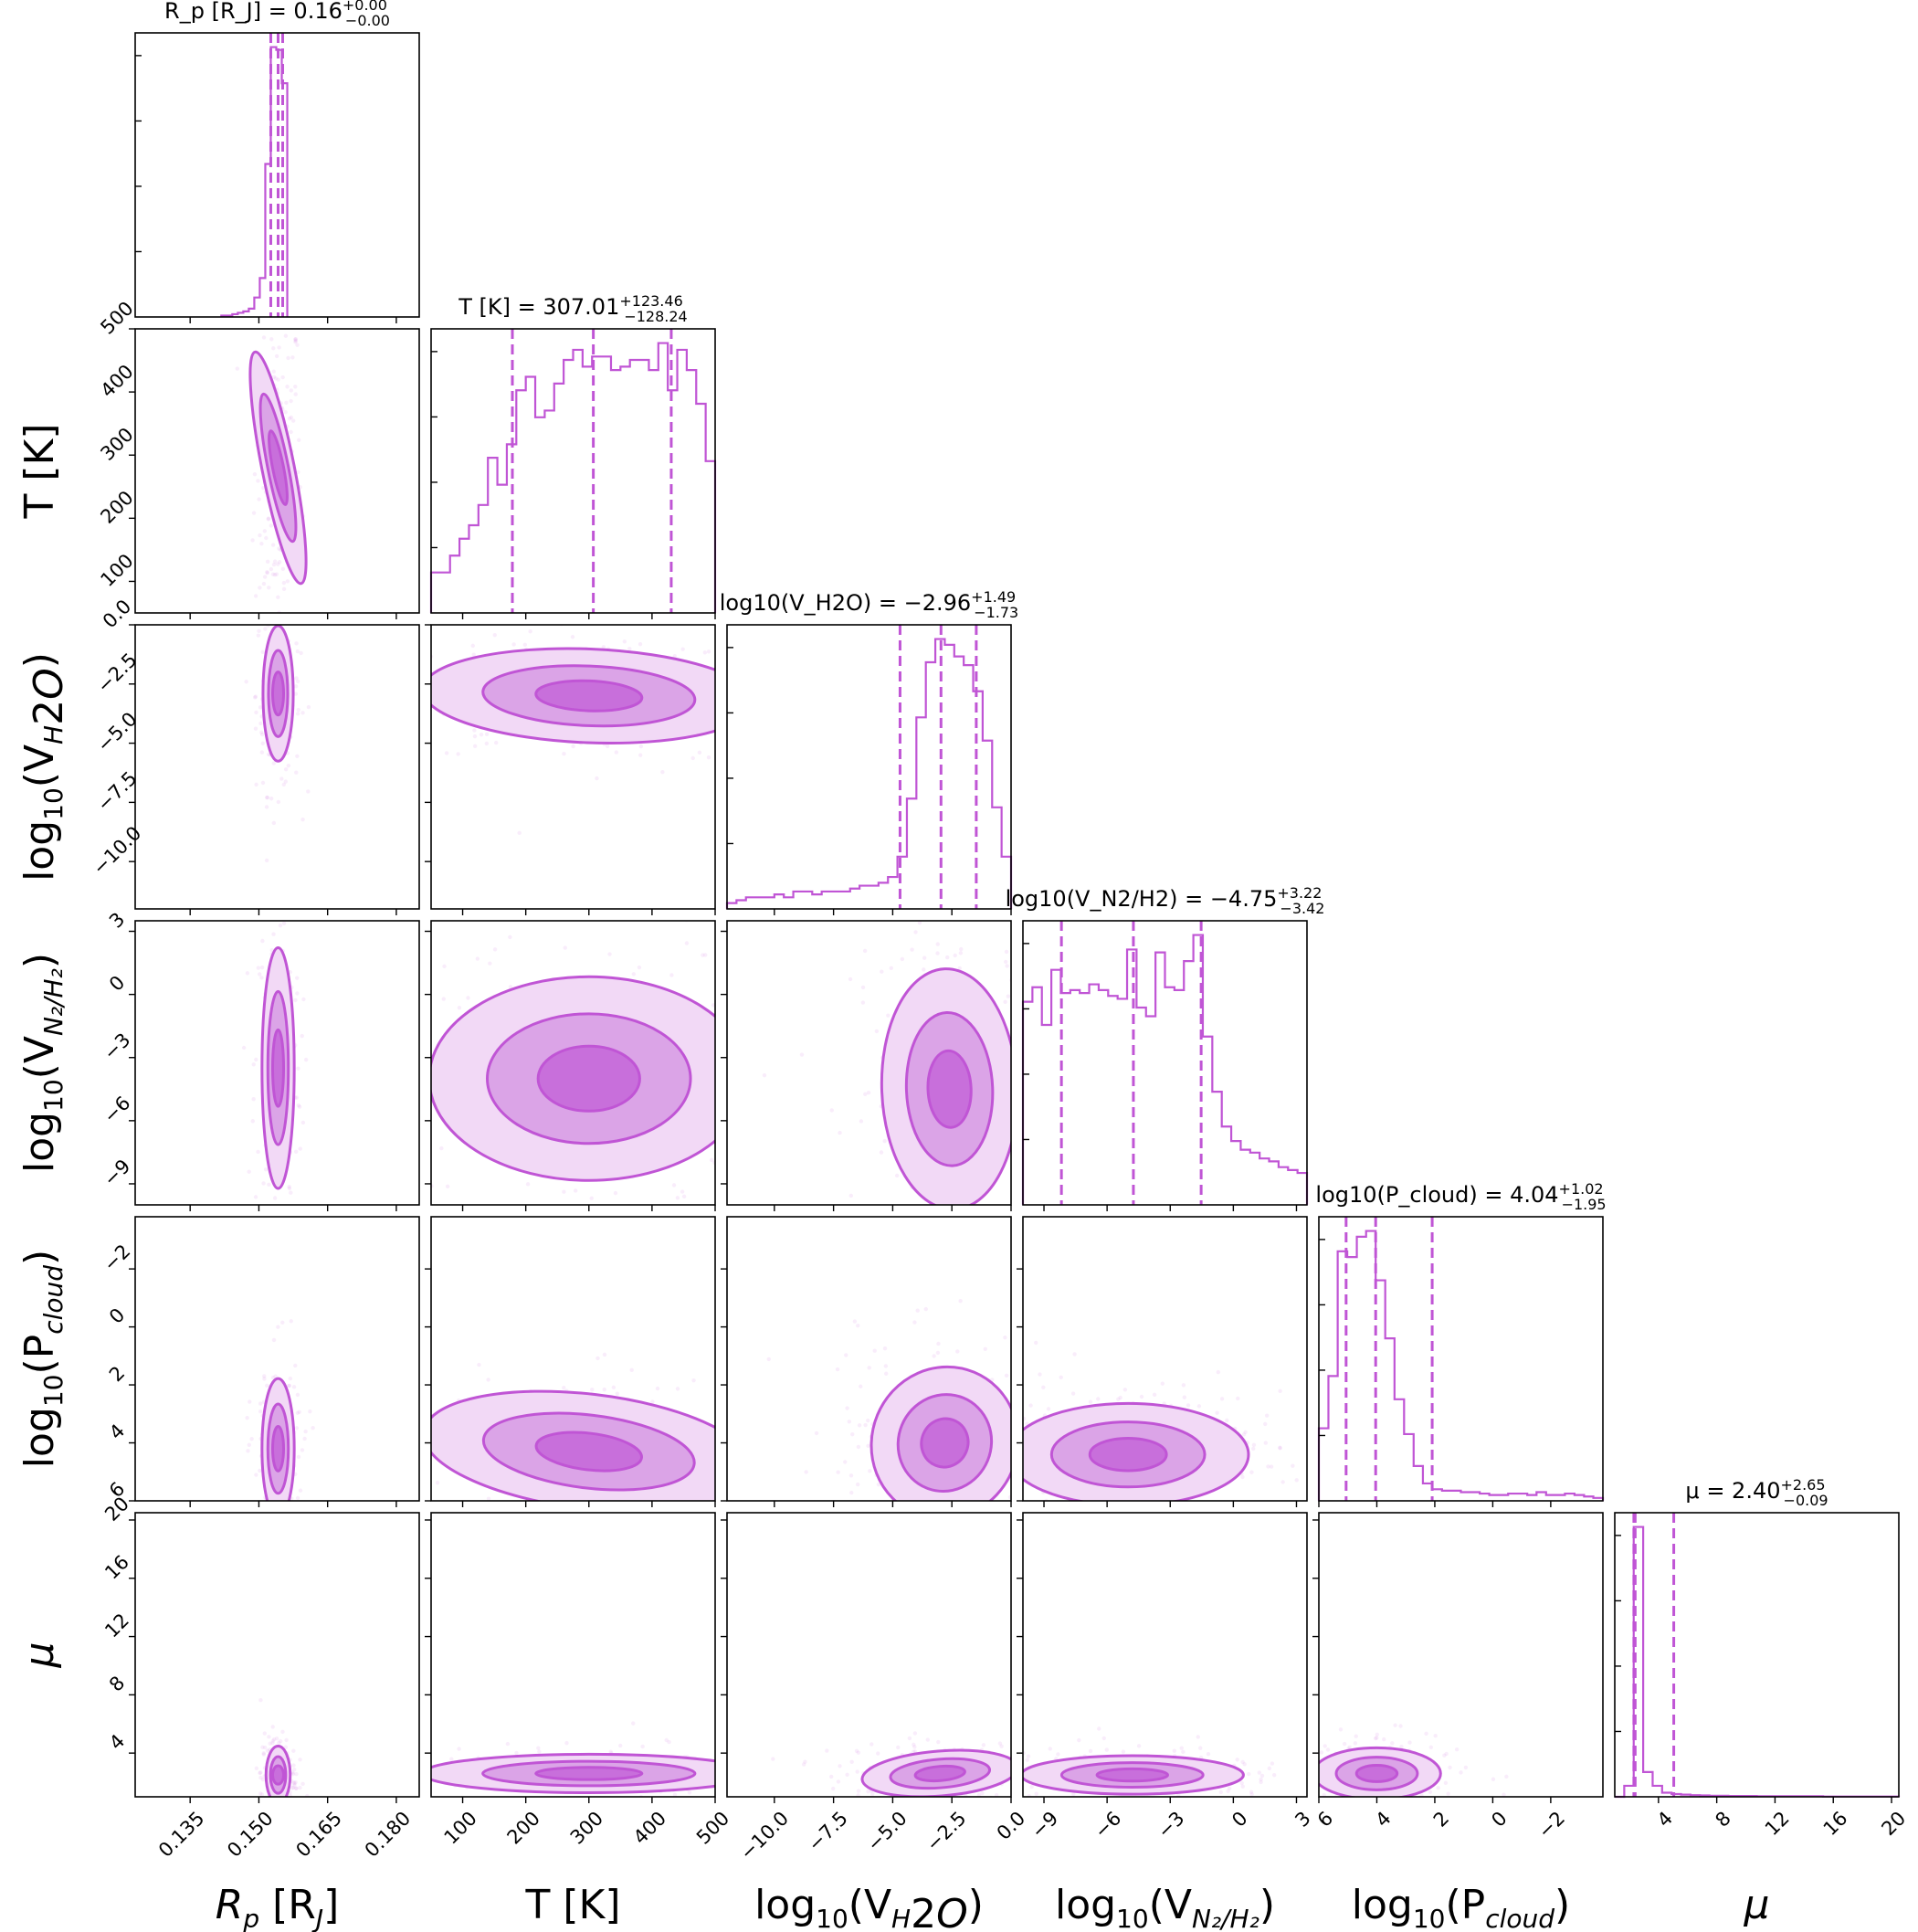  Describe the element at coordinates (118, 1109) in the screenshot. I see `y-tick-label: −6` at that location.